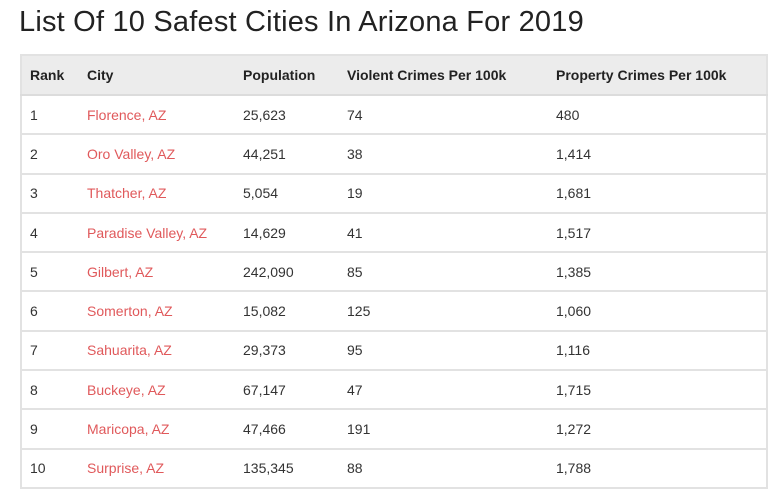  Describe the element at coordinates (147, 232) in the screenshot. I see `city-link: Paradise Valley, AZ` at that location.